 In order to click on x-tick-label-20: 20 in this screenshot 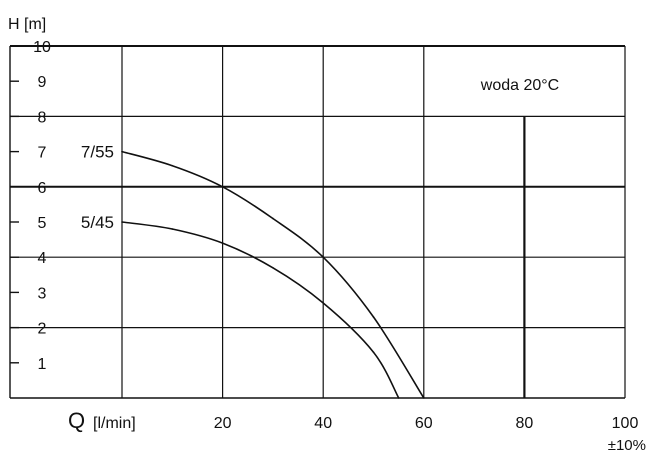, I will do `click(223, 423)`.